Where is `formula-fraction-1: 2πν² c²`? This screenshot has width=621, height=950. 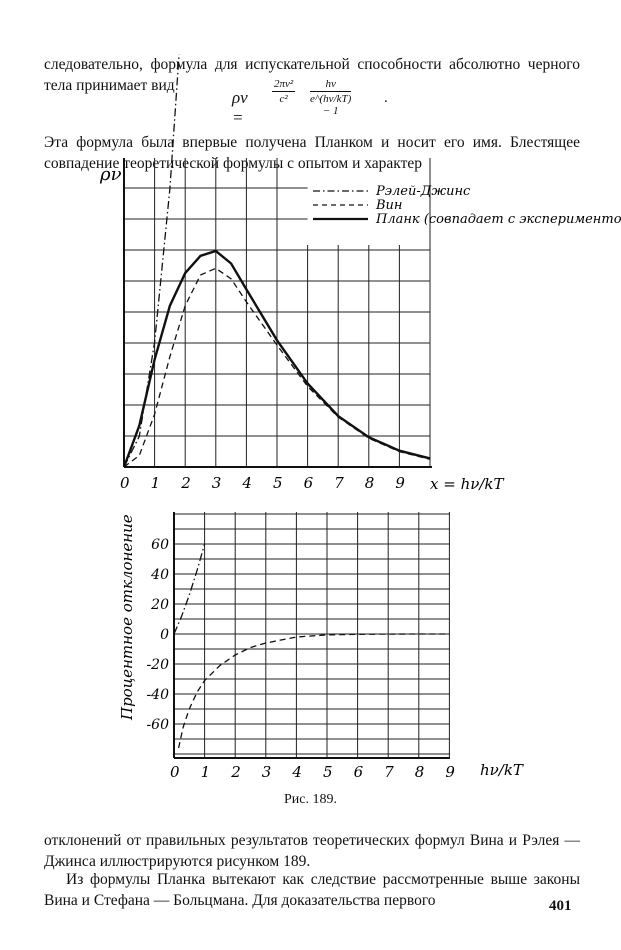
formula-fraction-1: 2πν² c² is located at coordinates (284, 91).